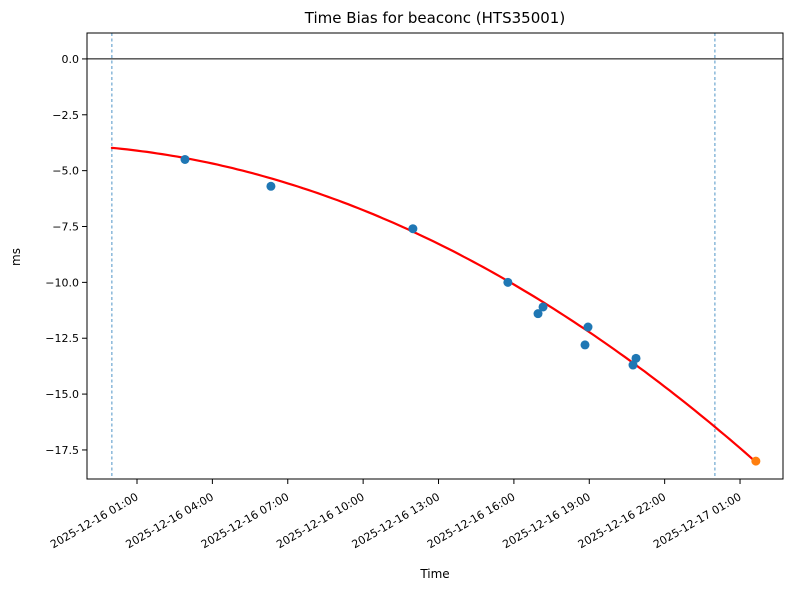 Image resolution: width=800 pixels, height=600 pixels. I want to click on y-tick-label: −10.0, so click(62, 282).